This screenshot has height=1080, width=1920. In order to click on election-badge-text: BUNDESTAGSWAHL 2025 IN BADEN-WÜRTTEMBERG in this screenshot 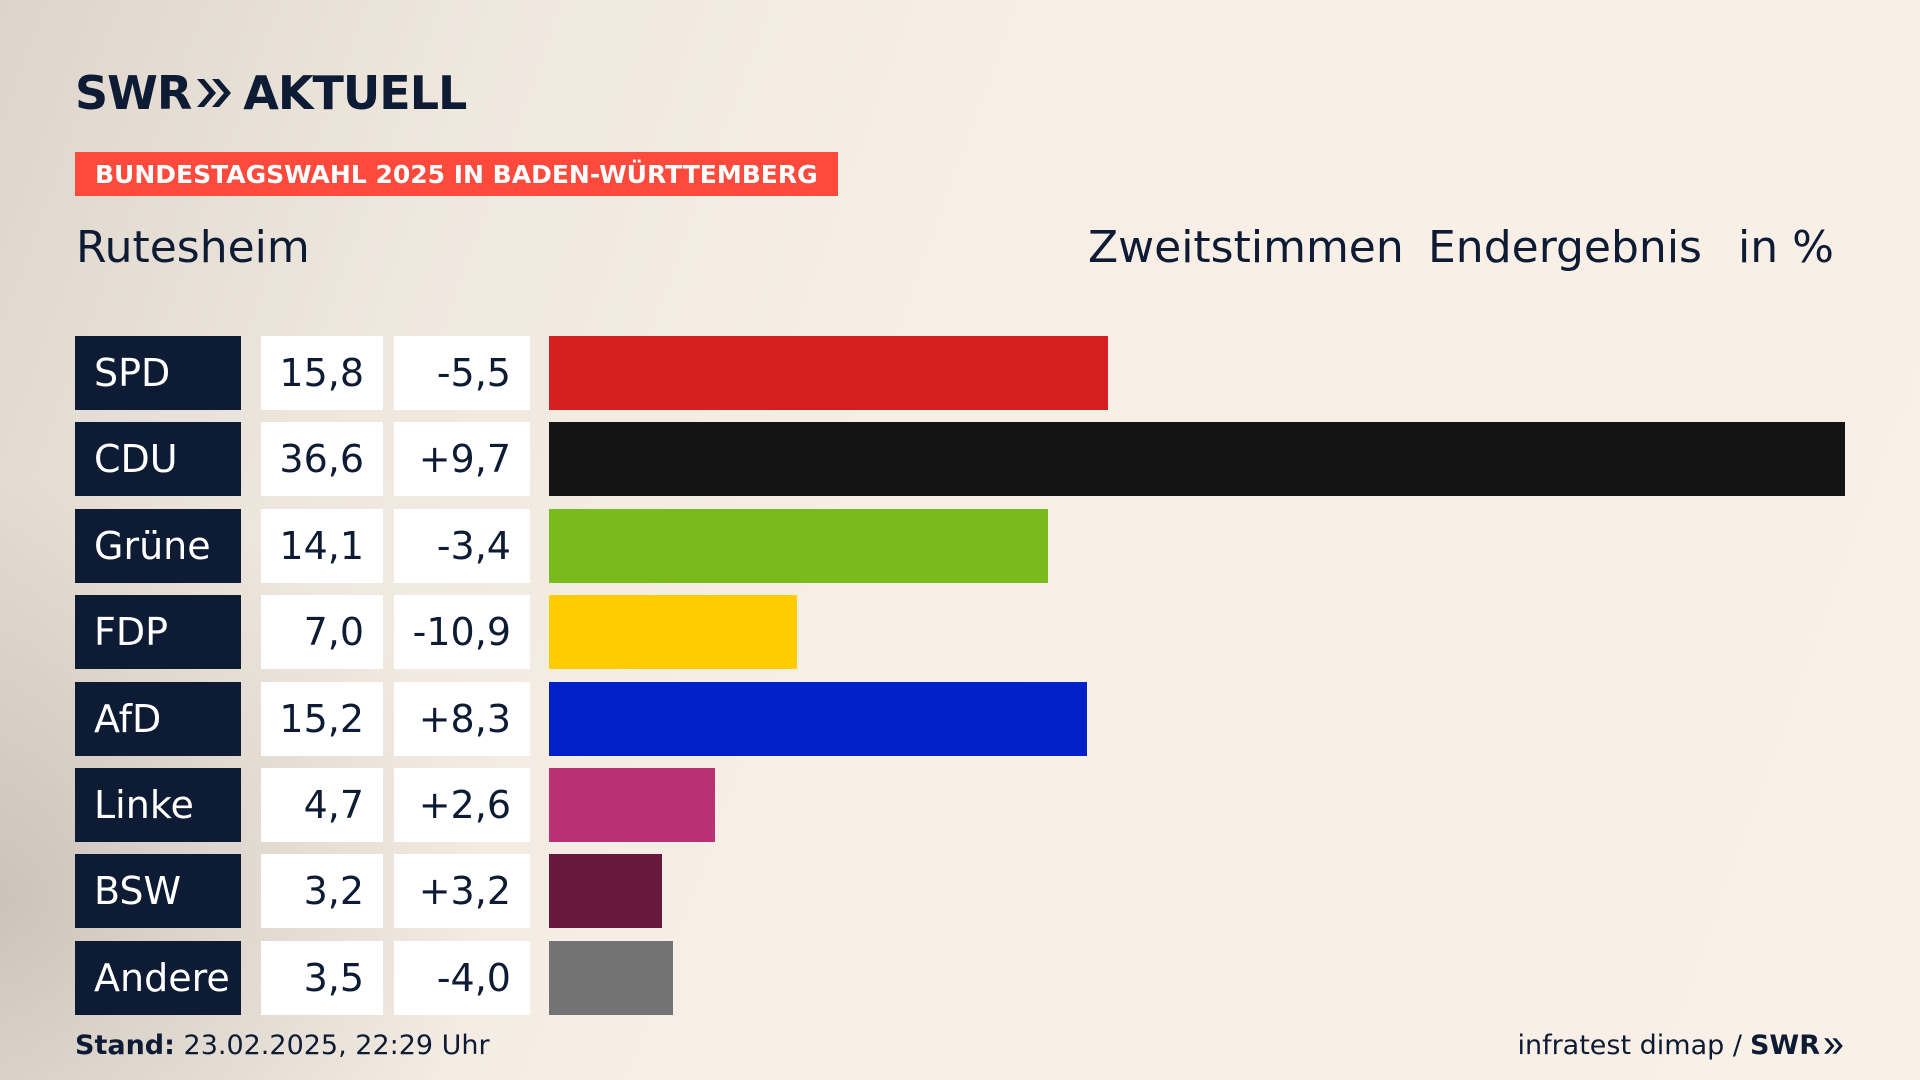, I will do `click(456, 174)`.